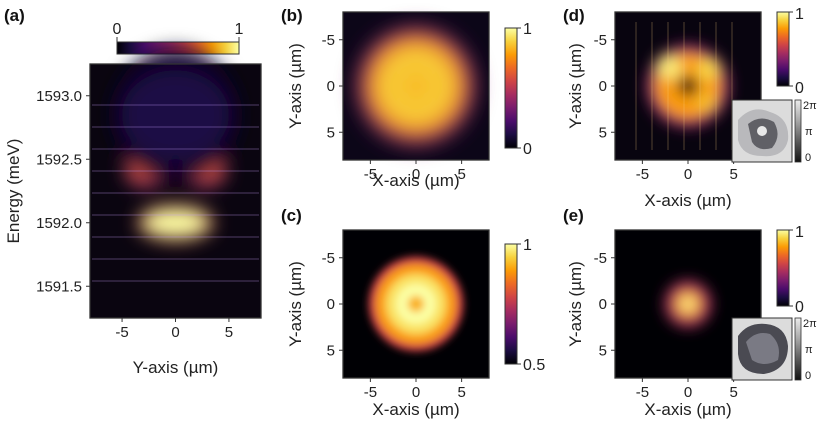 The height and width of the screenshot is (426, 831). I want to click on panel-b: (b) -5 0 5 -5 0 5 1 0 X-axis (µm) Y-axis (µm), so click(406, 98).